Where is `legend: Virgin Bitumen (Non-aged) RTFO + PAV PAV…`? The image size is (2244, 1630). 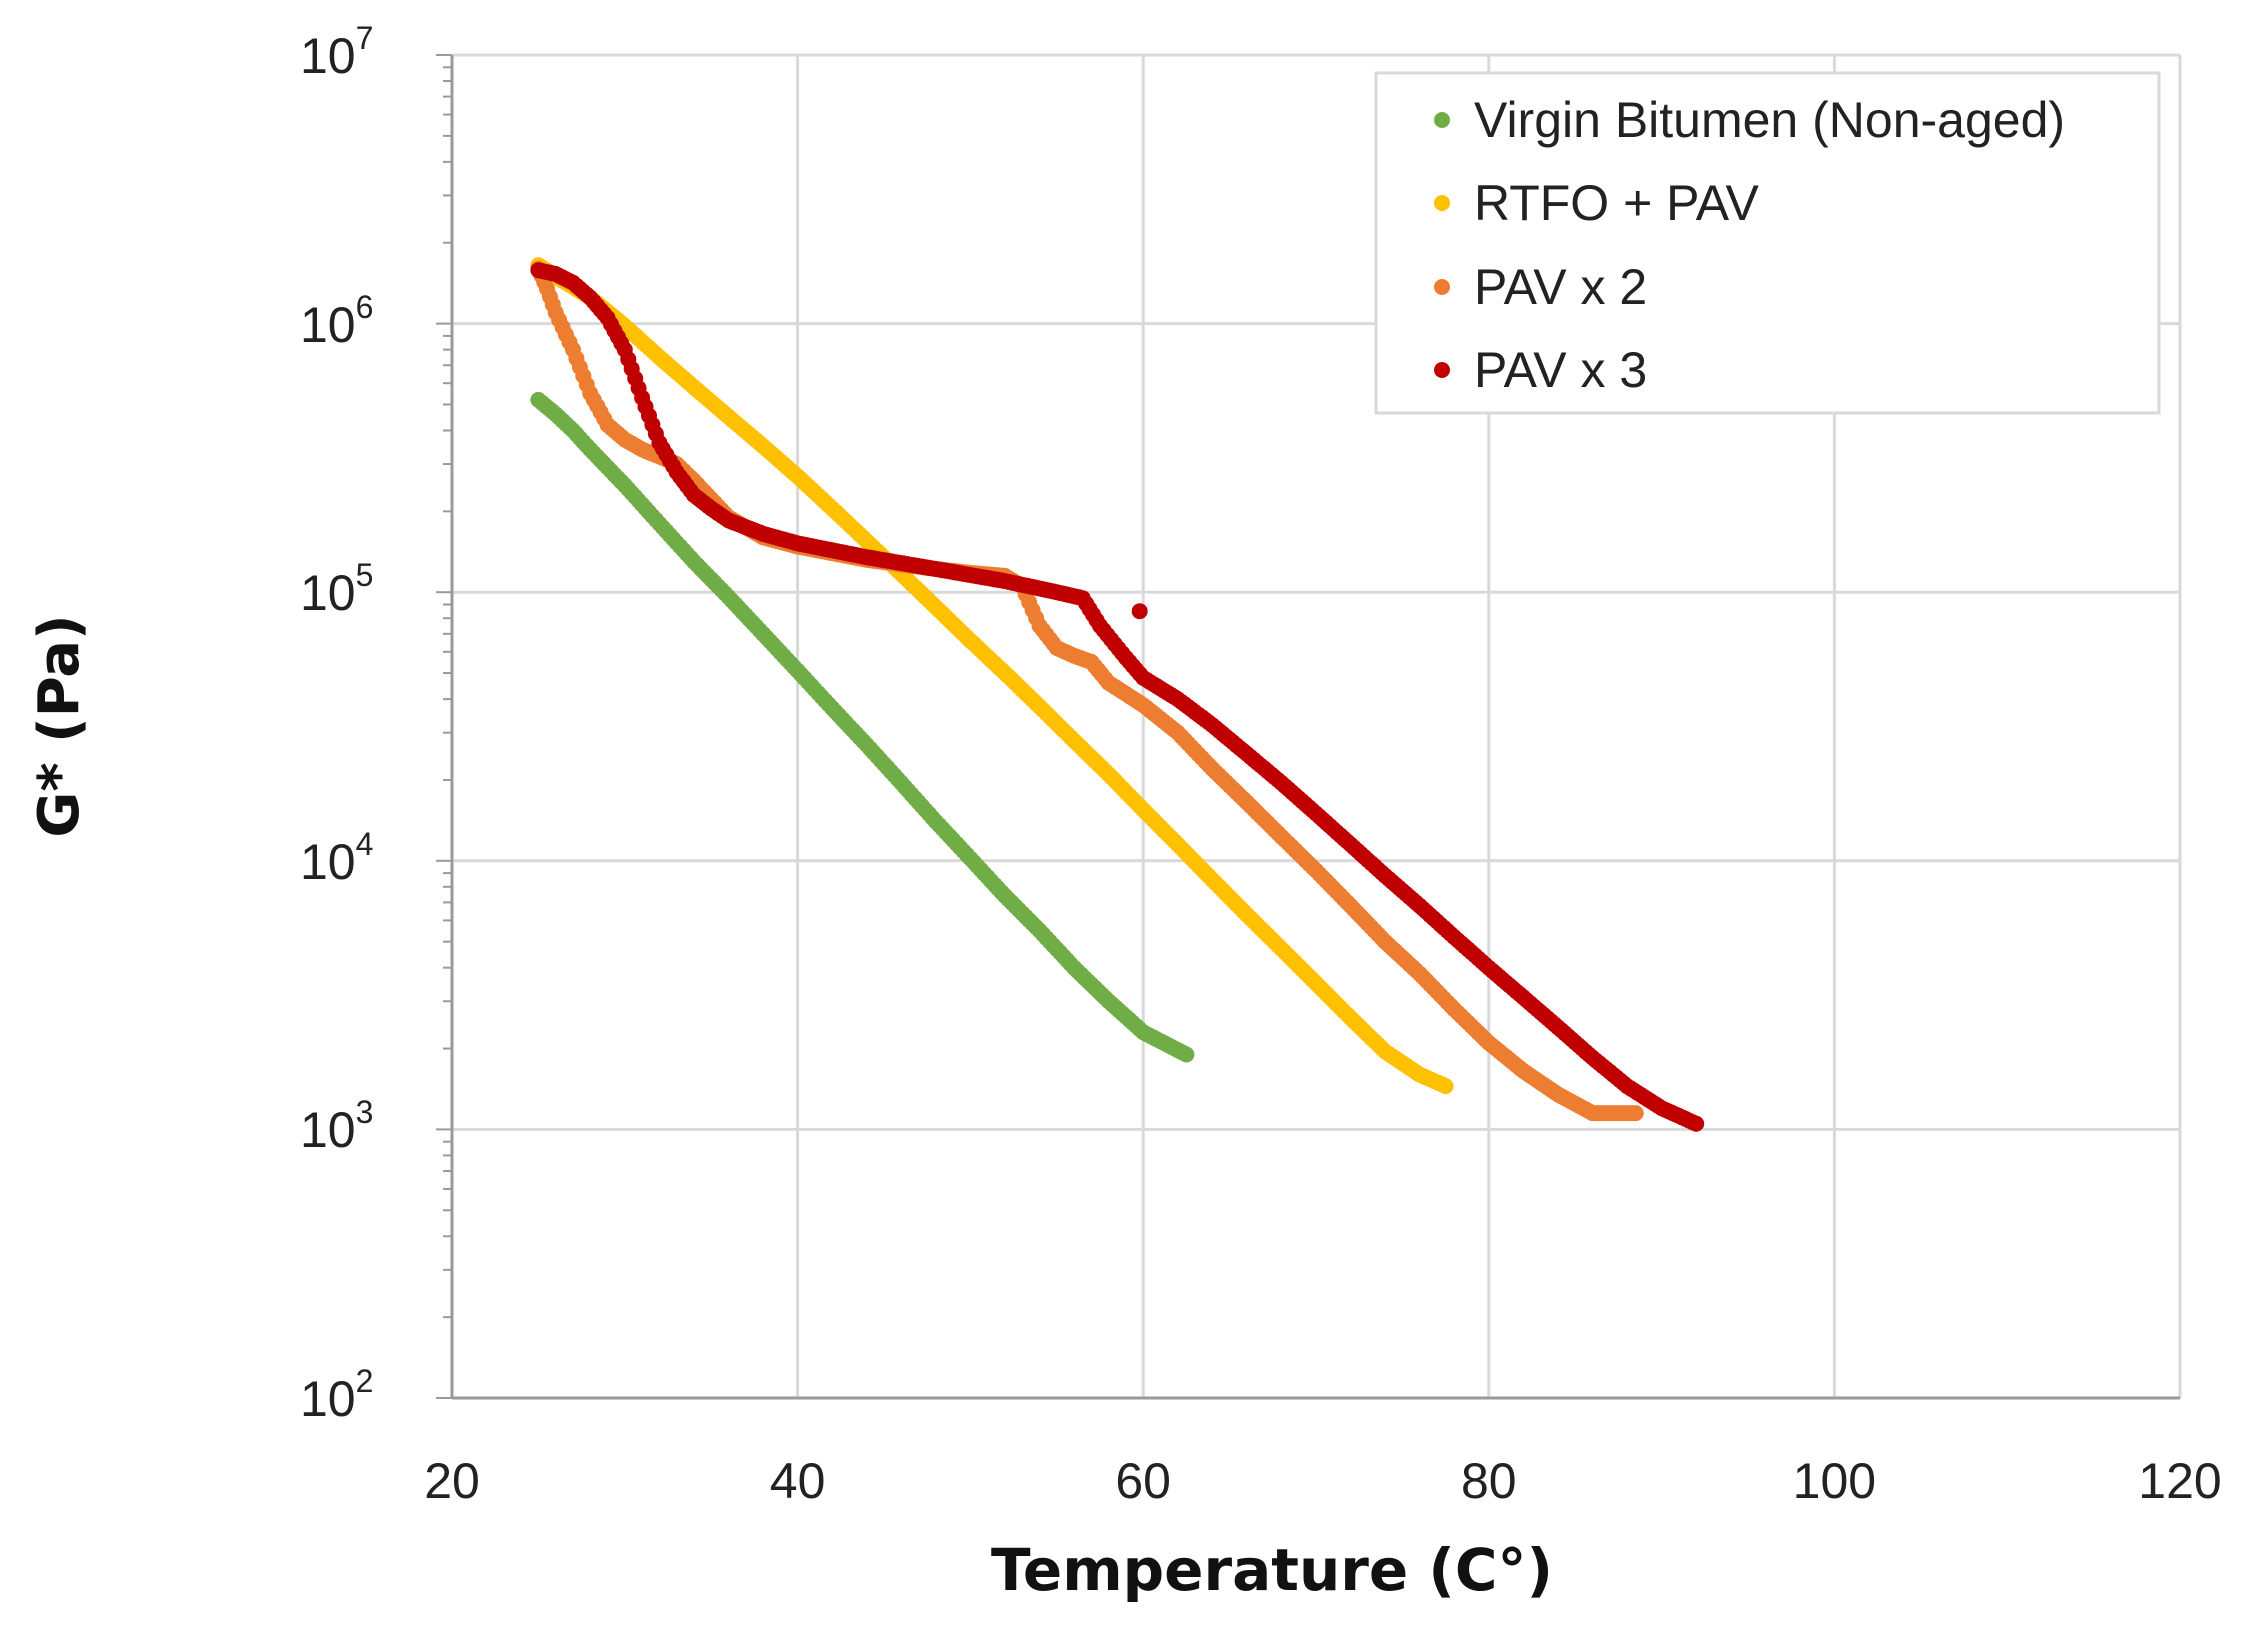 legend: Virgin Bitumen (Non-aged) RTFO + PAV PAV… is located at coordinates (1767, 243).